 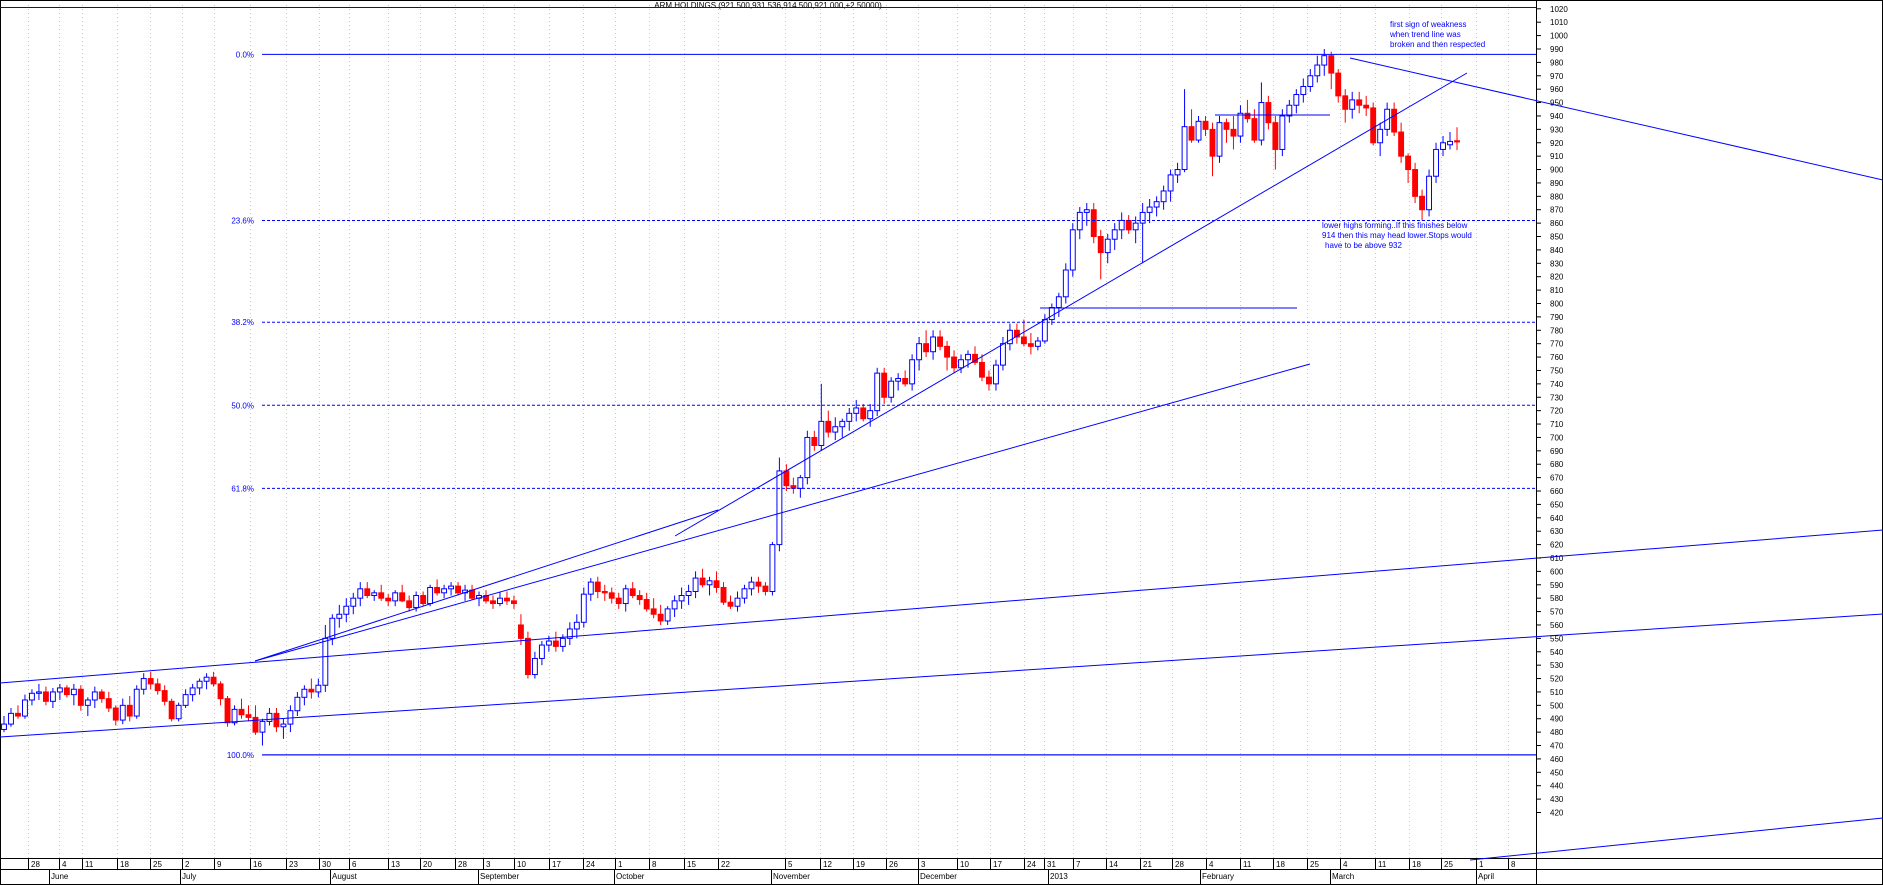 I want to click on fib-level-label: 38.2%, so click(x=242, y=322).